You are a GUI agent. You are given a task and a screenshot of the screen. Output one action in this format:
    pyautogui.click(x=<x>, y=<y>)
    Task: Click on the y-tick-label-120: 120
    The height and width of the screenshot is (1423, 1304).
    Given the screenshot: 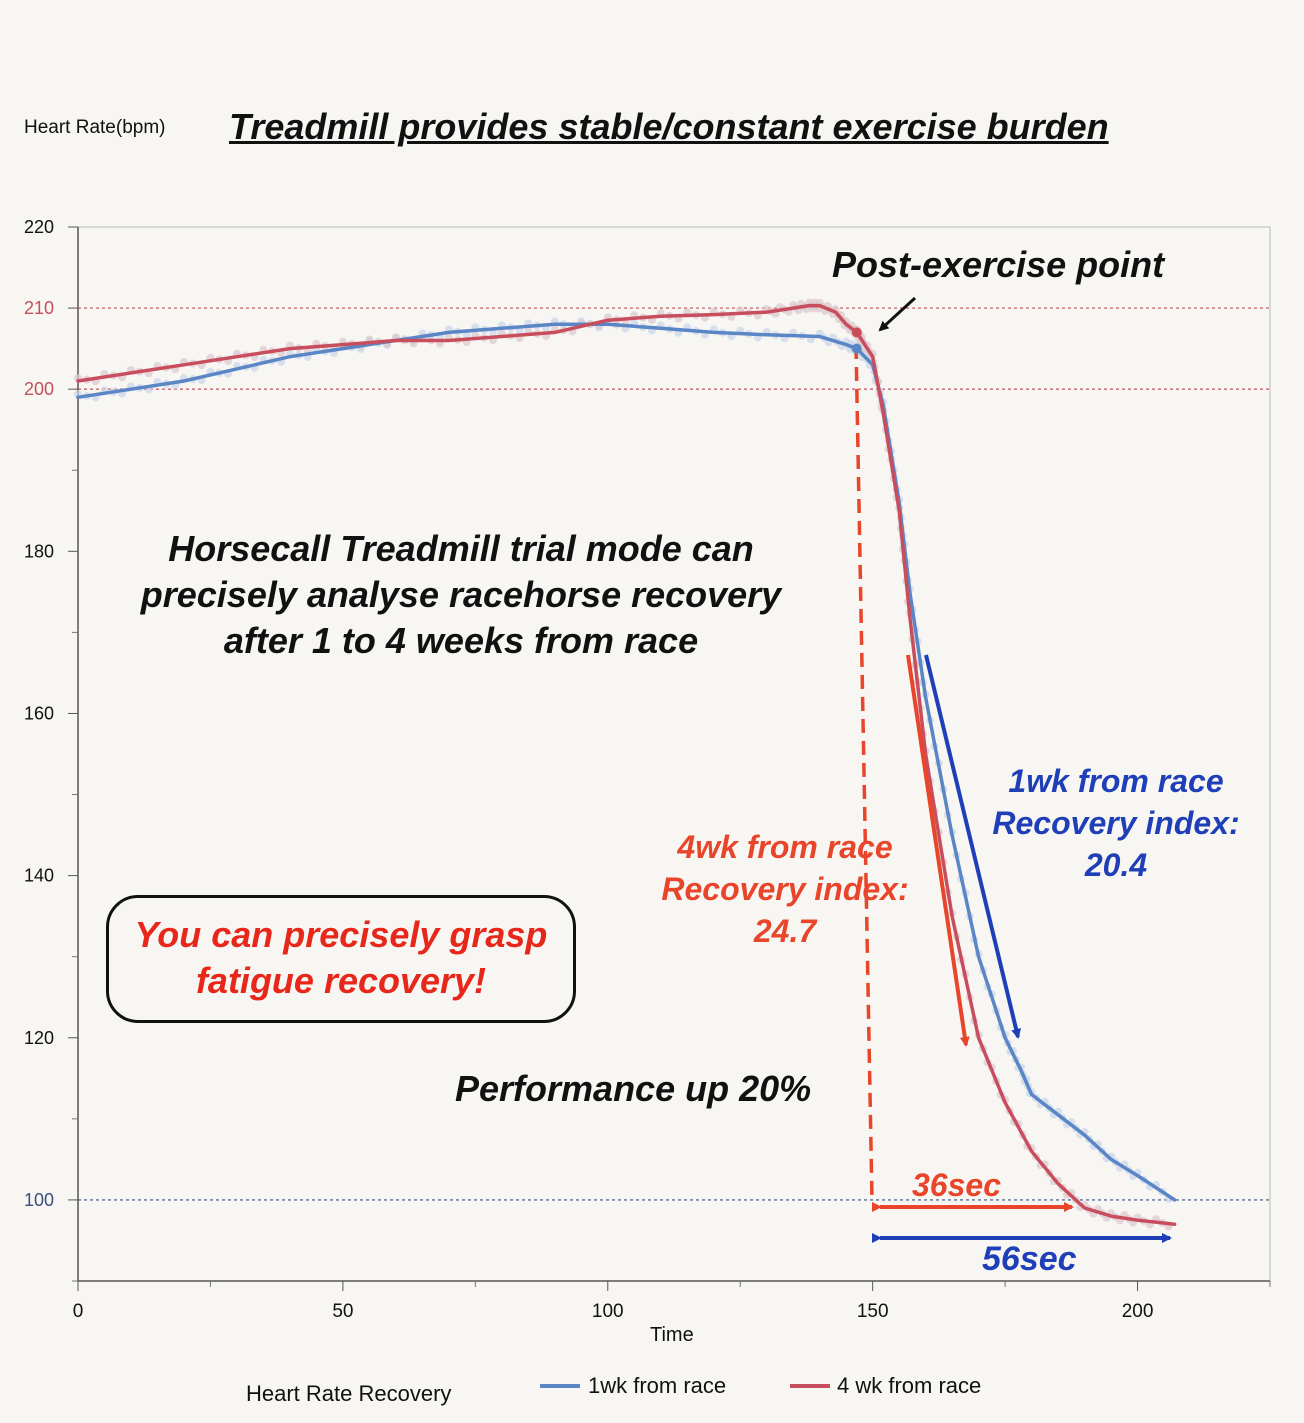 What is the action you would take?
    pyautogui.click(x=39, y=1038)
    